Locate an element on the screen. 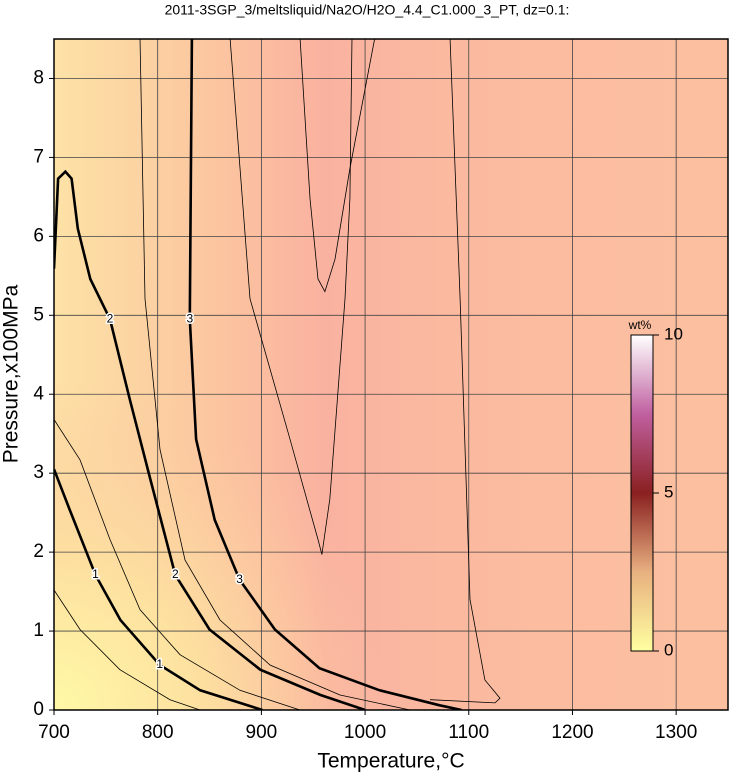  y-tick-label: 6 is located at coordinates (38, 235).